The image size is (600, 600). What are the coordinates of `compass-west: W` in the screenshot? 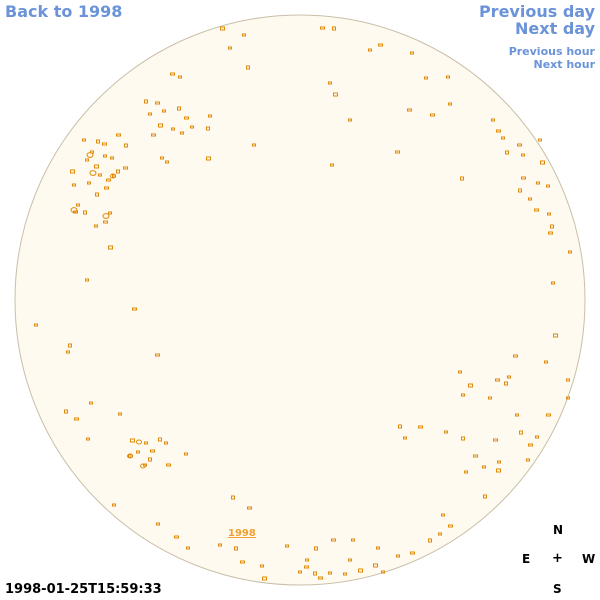 It's located at (589, 559).